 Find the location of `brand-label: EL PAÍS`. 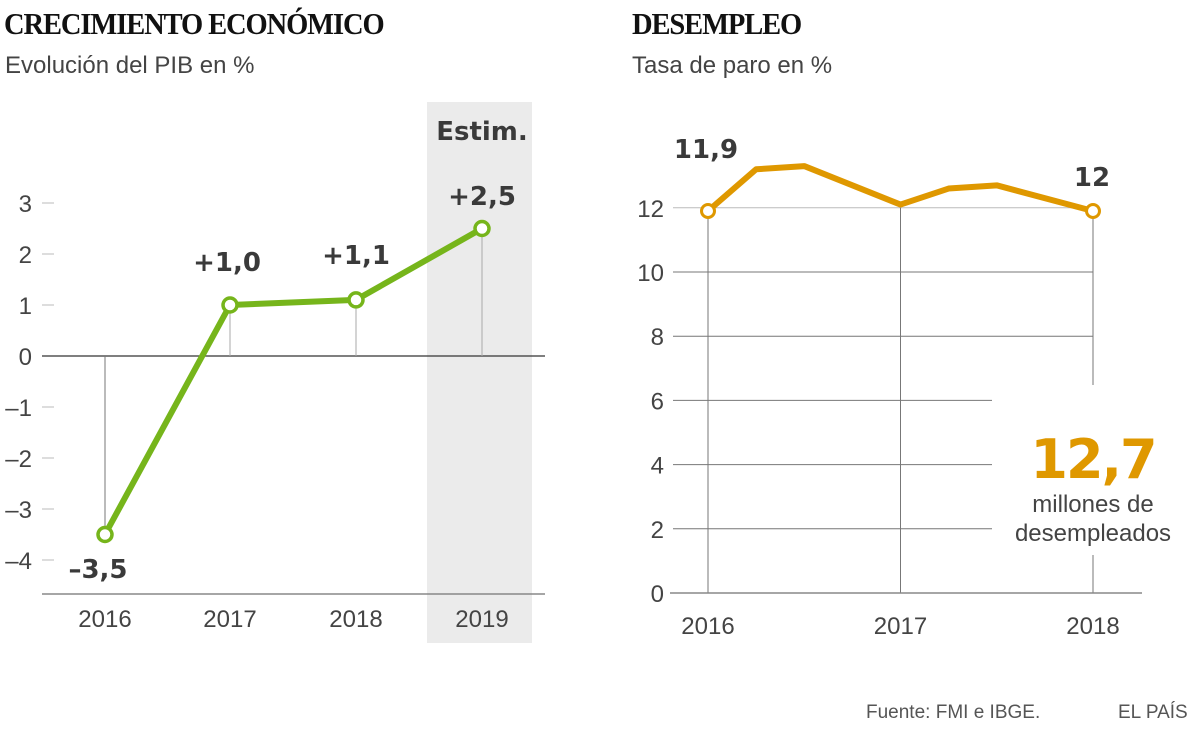

brand-label: EL PAÍS is located at coordinates (1153, 712).